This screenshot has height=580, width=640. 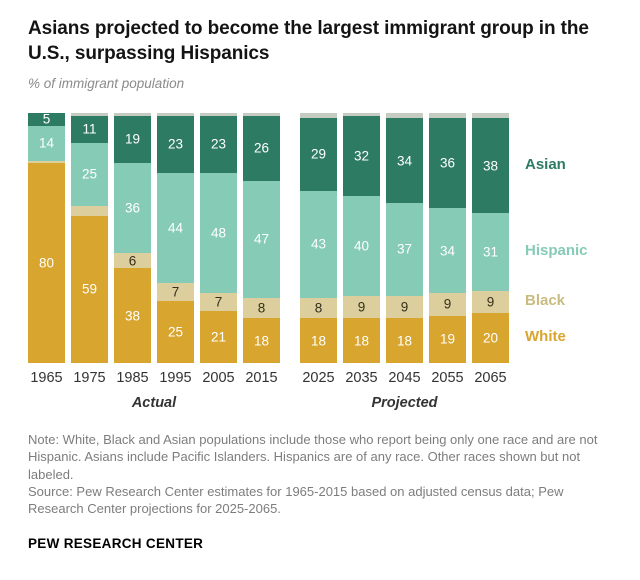 I want to click on segment-hispanic-1985: 36, so click(x=132, y=208).